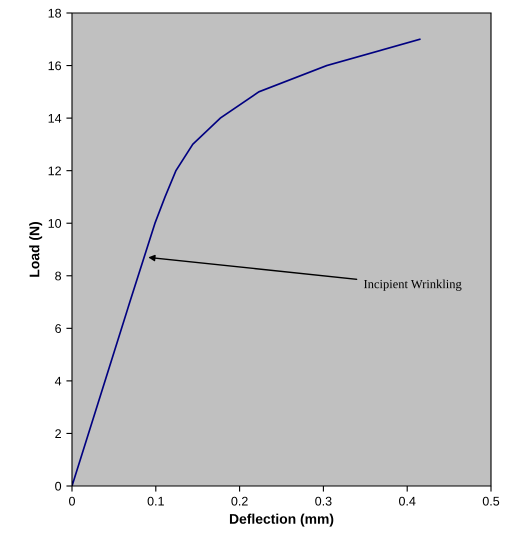 The height and width of the screenshot is (552, 511). Describe the element at coordinates (35, 249) in the screenshot. I see `y-axis-title: Load (N)` at that location.